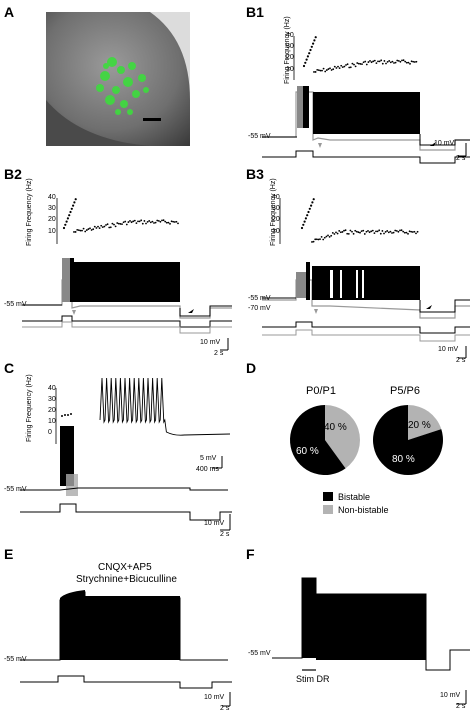 Image resolution: width=474 pixels, height=716 pixels. Describe the element at coordinates (52, 231) in the screenshot. I see `b2-tick-10: 10` at that location.